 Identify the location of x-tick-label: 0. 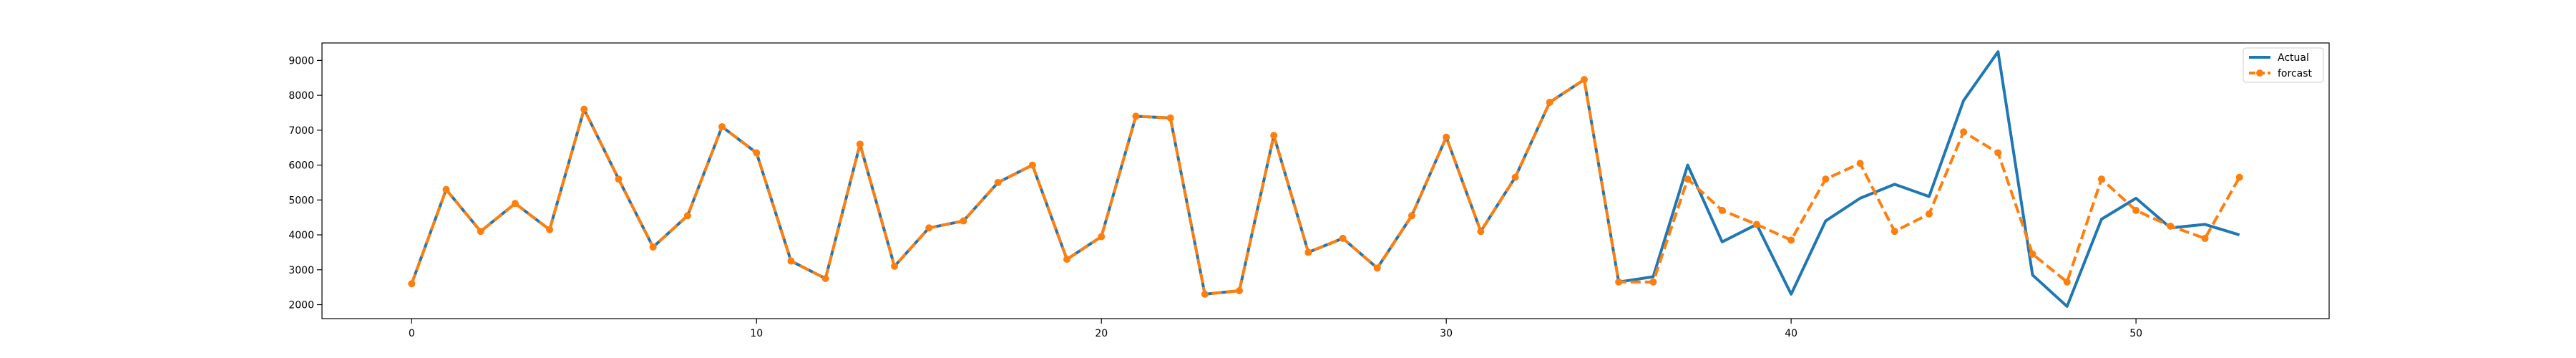
(412, 333).